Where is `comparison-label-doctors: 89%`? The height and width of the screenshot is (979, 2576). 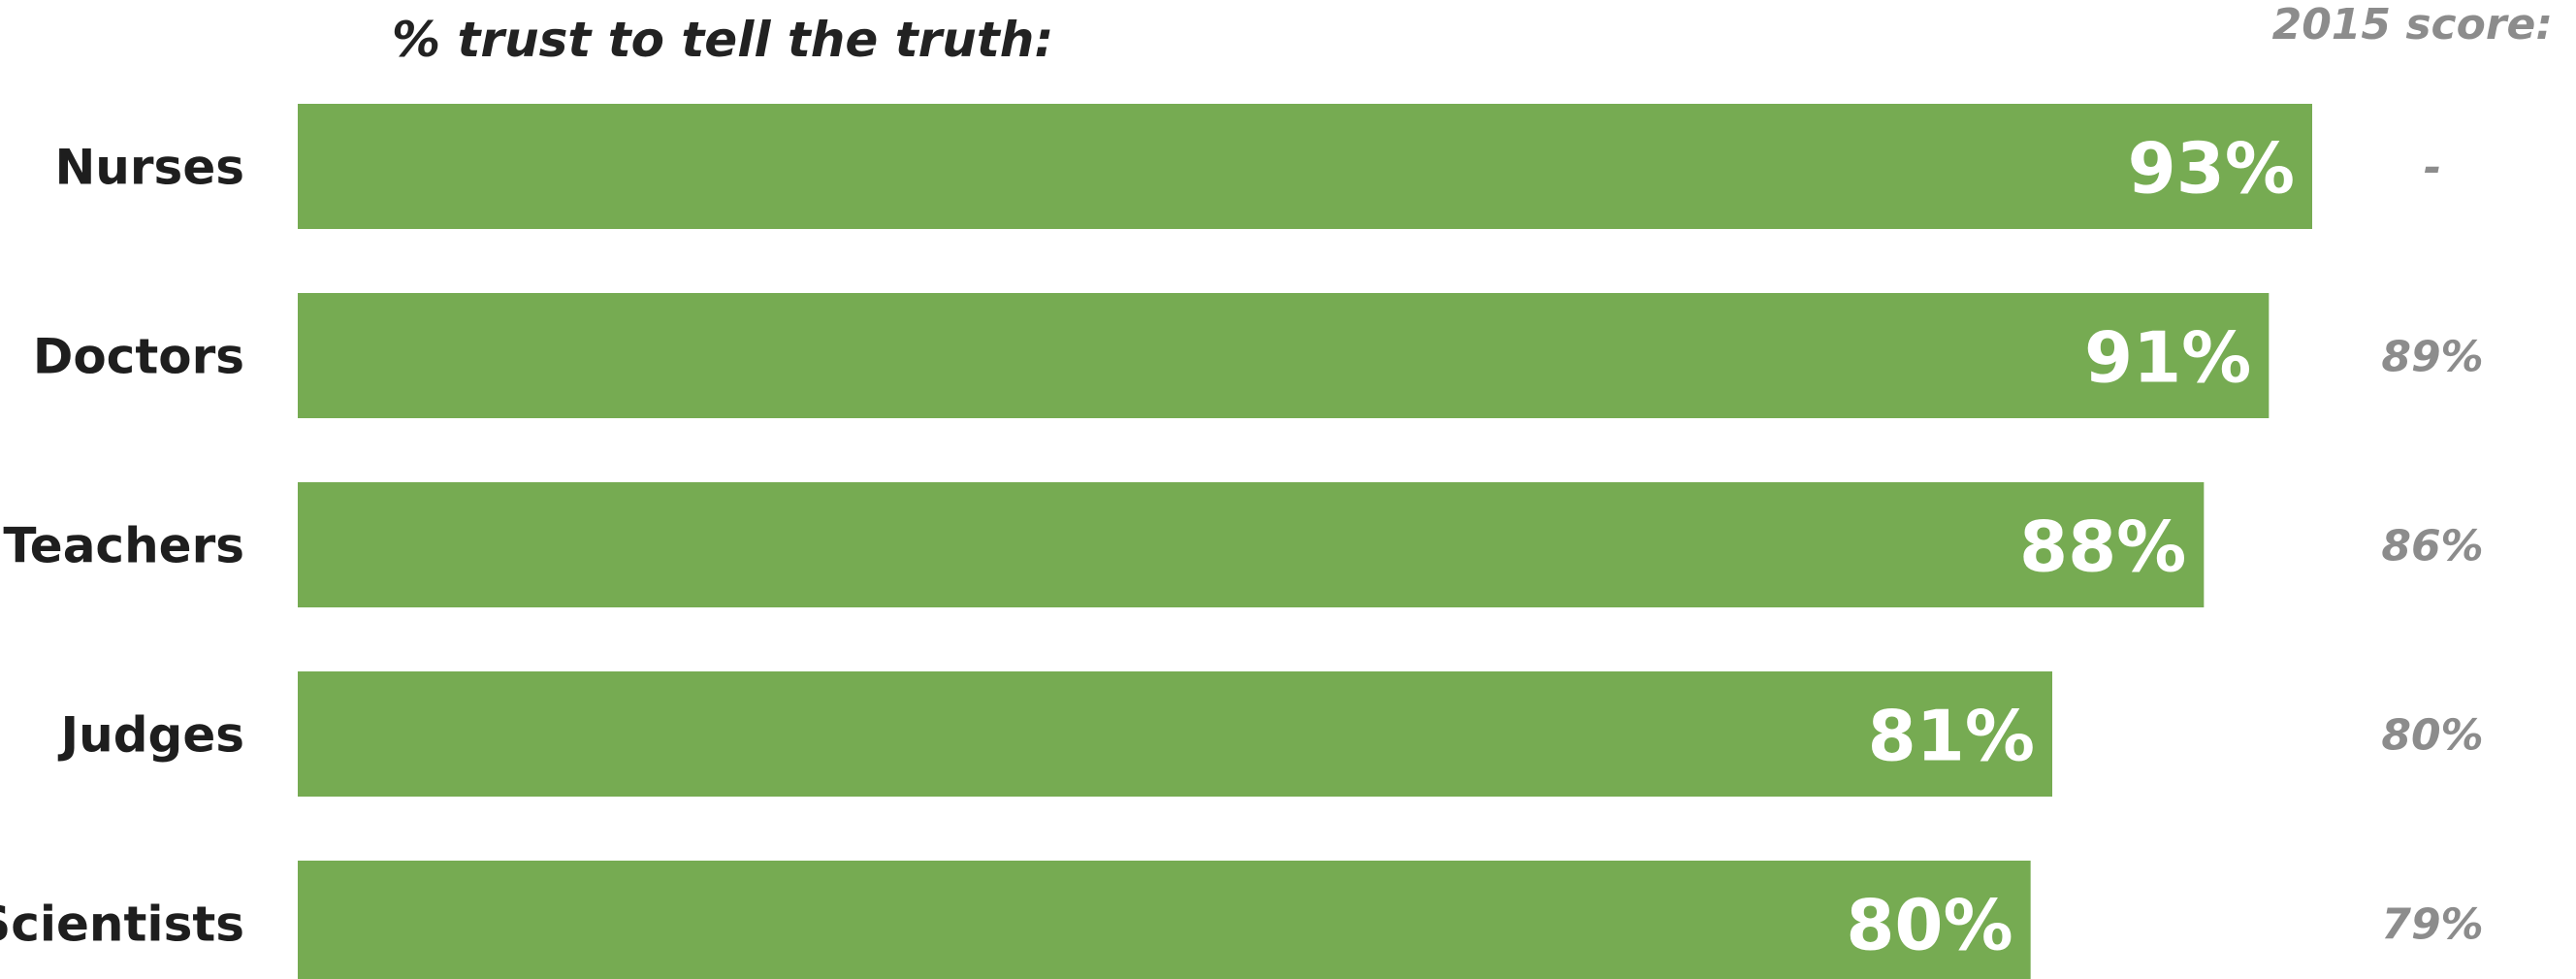
comparison-label-doctors: 89% is located at coordinates (2432, 358).